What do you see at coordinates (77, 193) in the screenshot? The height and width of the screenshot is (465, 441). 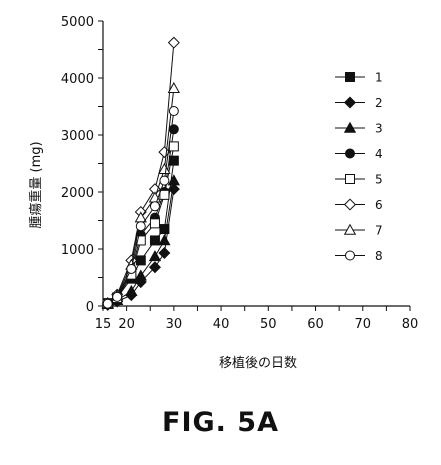 I see `y-tick-label: 2000` at bounding box center [77, 193].